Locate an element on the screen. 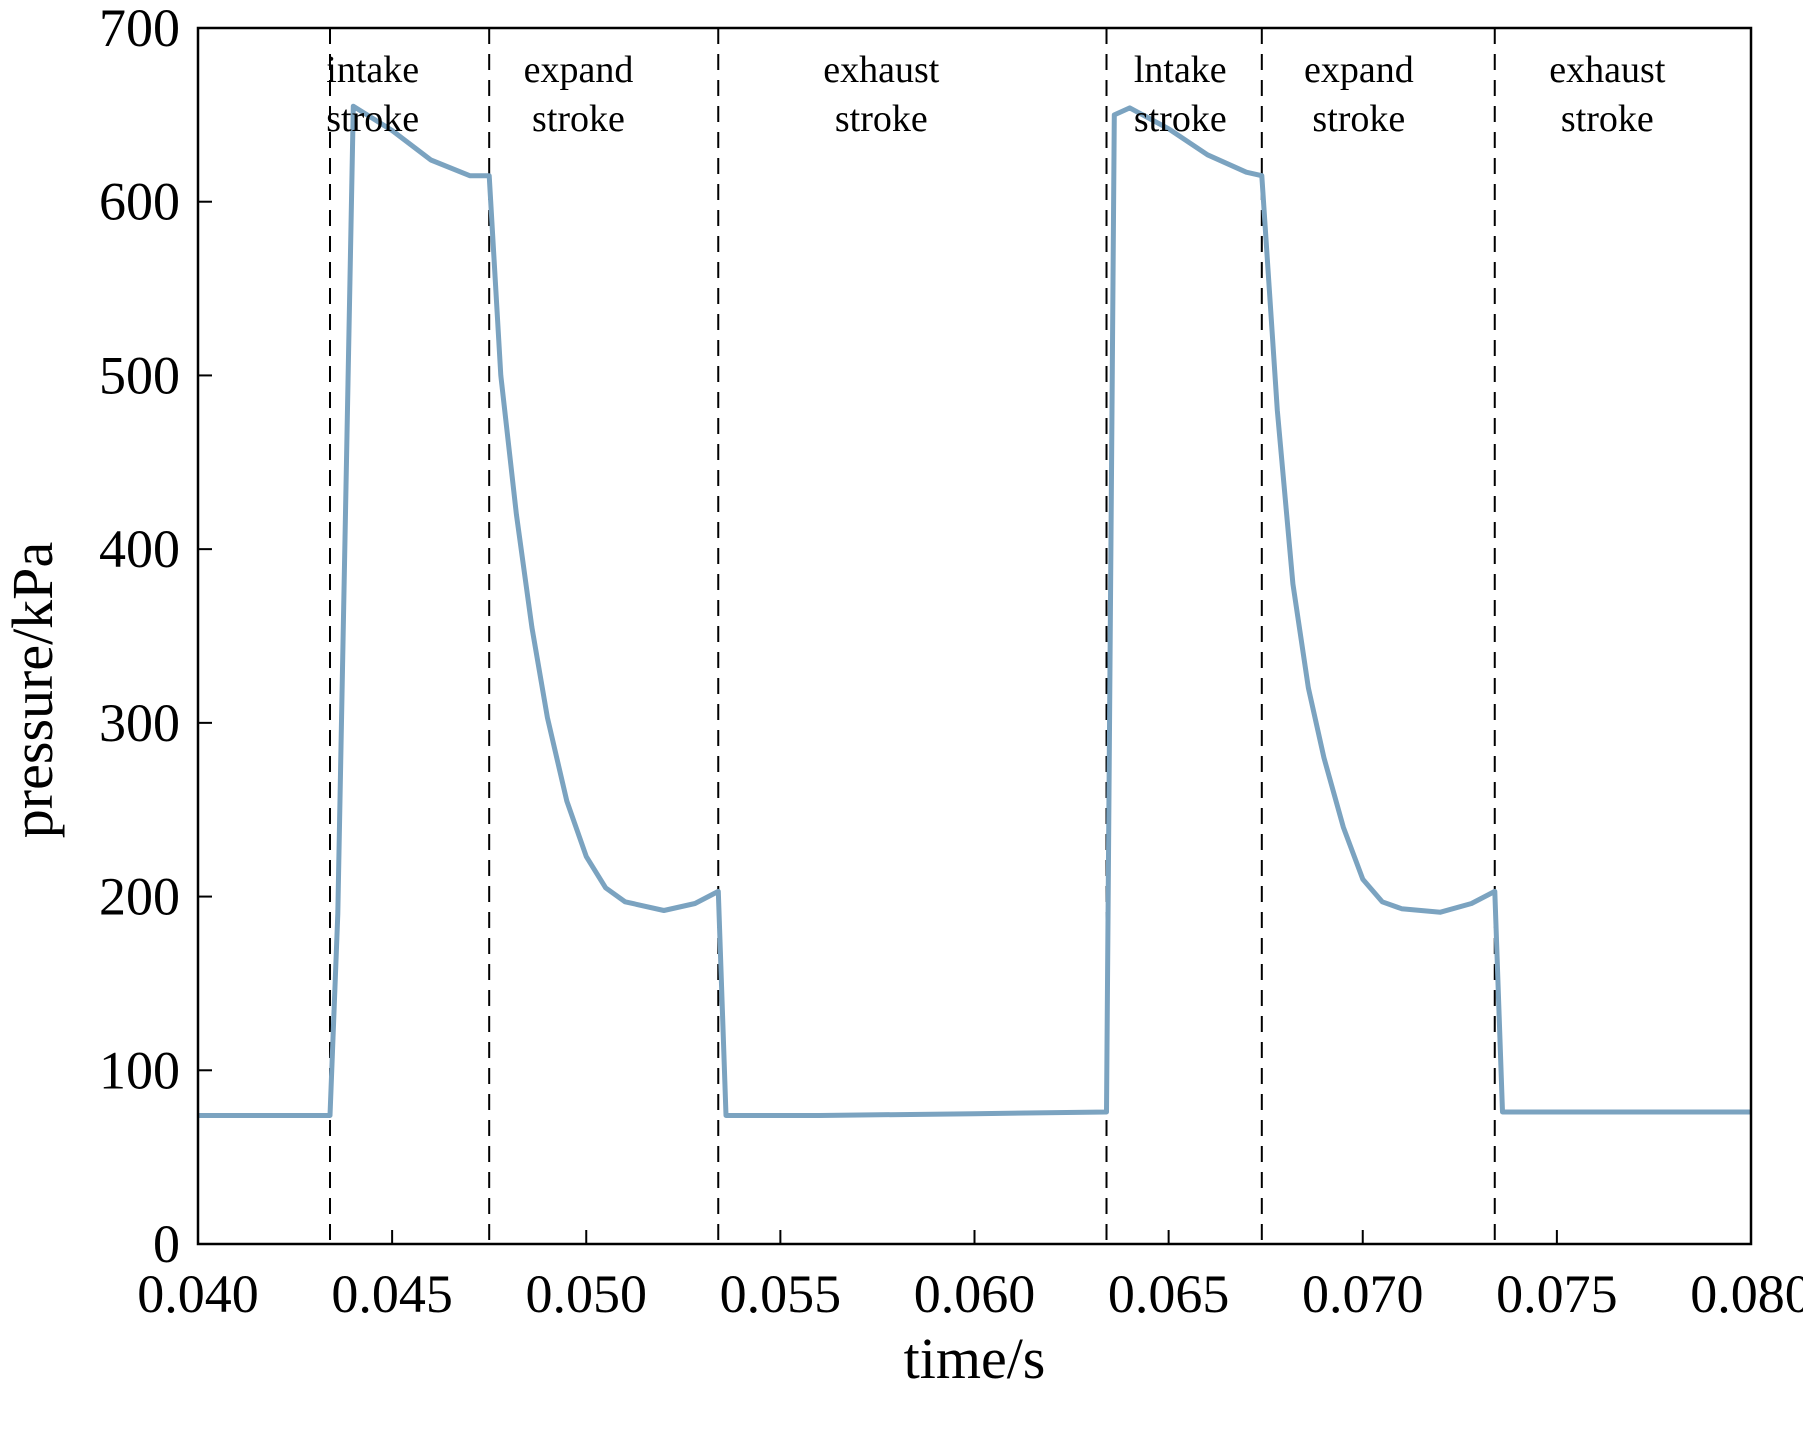 This screenshot has width=1803, height=1429. y-axis-title: pressure/kPa is located at coordinates (32, 690).